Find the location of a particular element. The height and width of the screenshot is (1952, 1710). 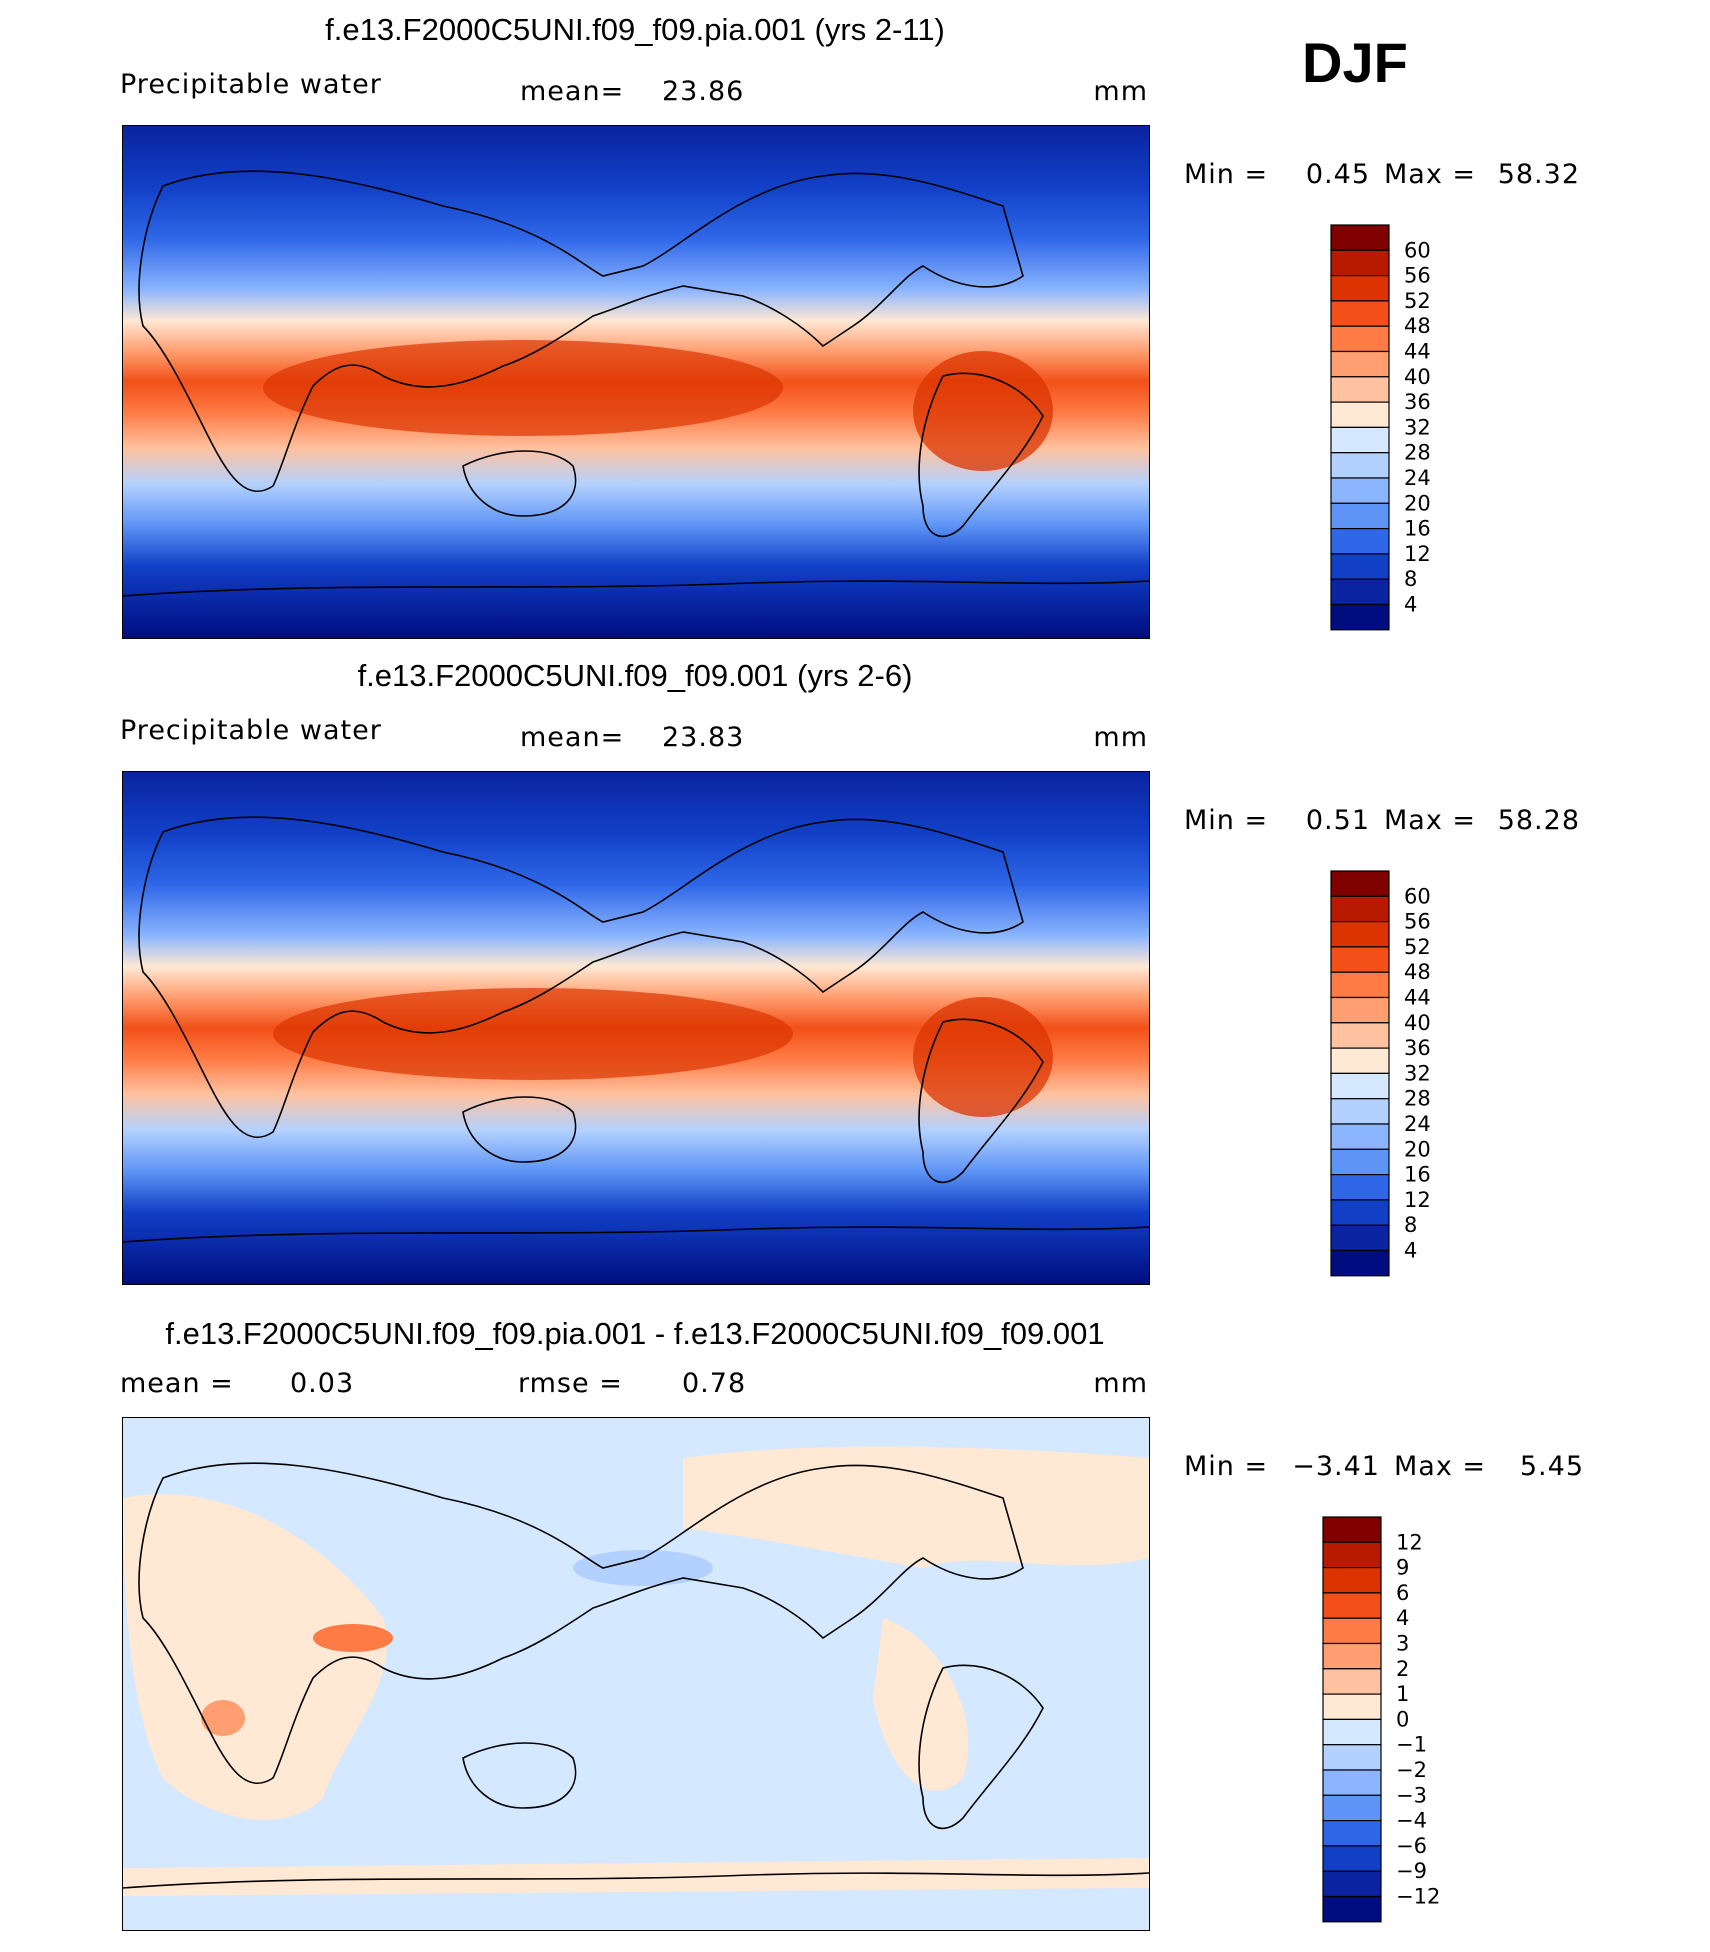

colorbar-tick-label: 9 is located at coordinates (1402, 1568).